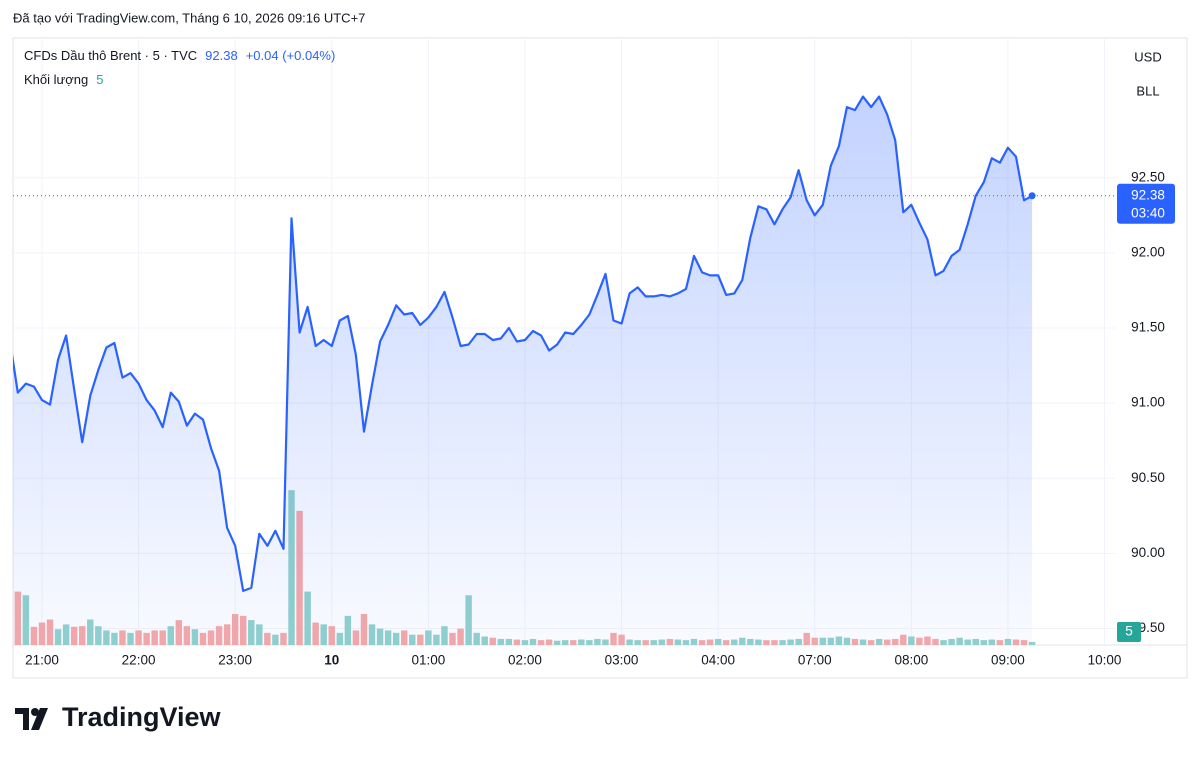 The image size is (1200, 759). I want to click on brand-logo, so click(31, 719).